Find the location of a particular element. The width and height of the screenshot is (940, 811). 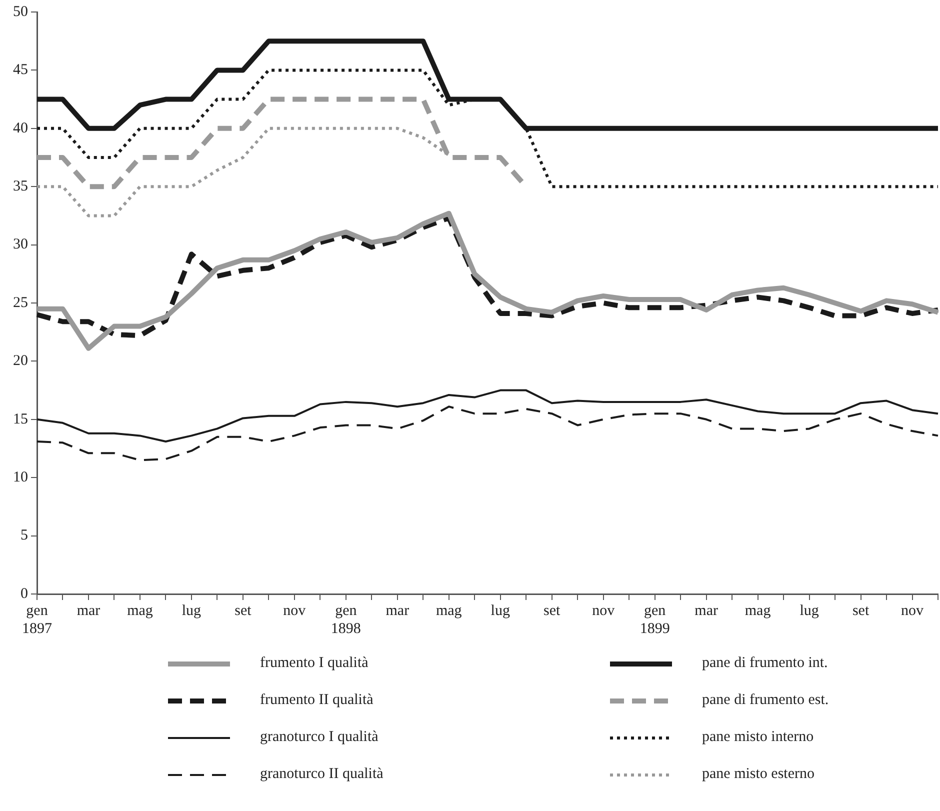

y-tick-label: 35 is located at coordinates (20, 186).